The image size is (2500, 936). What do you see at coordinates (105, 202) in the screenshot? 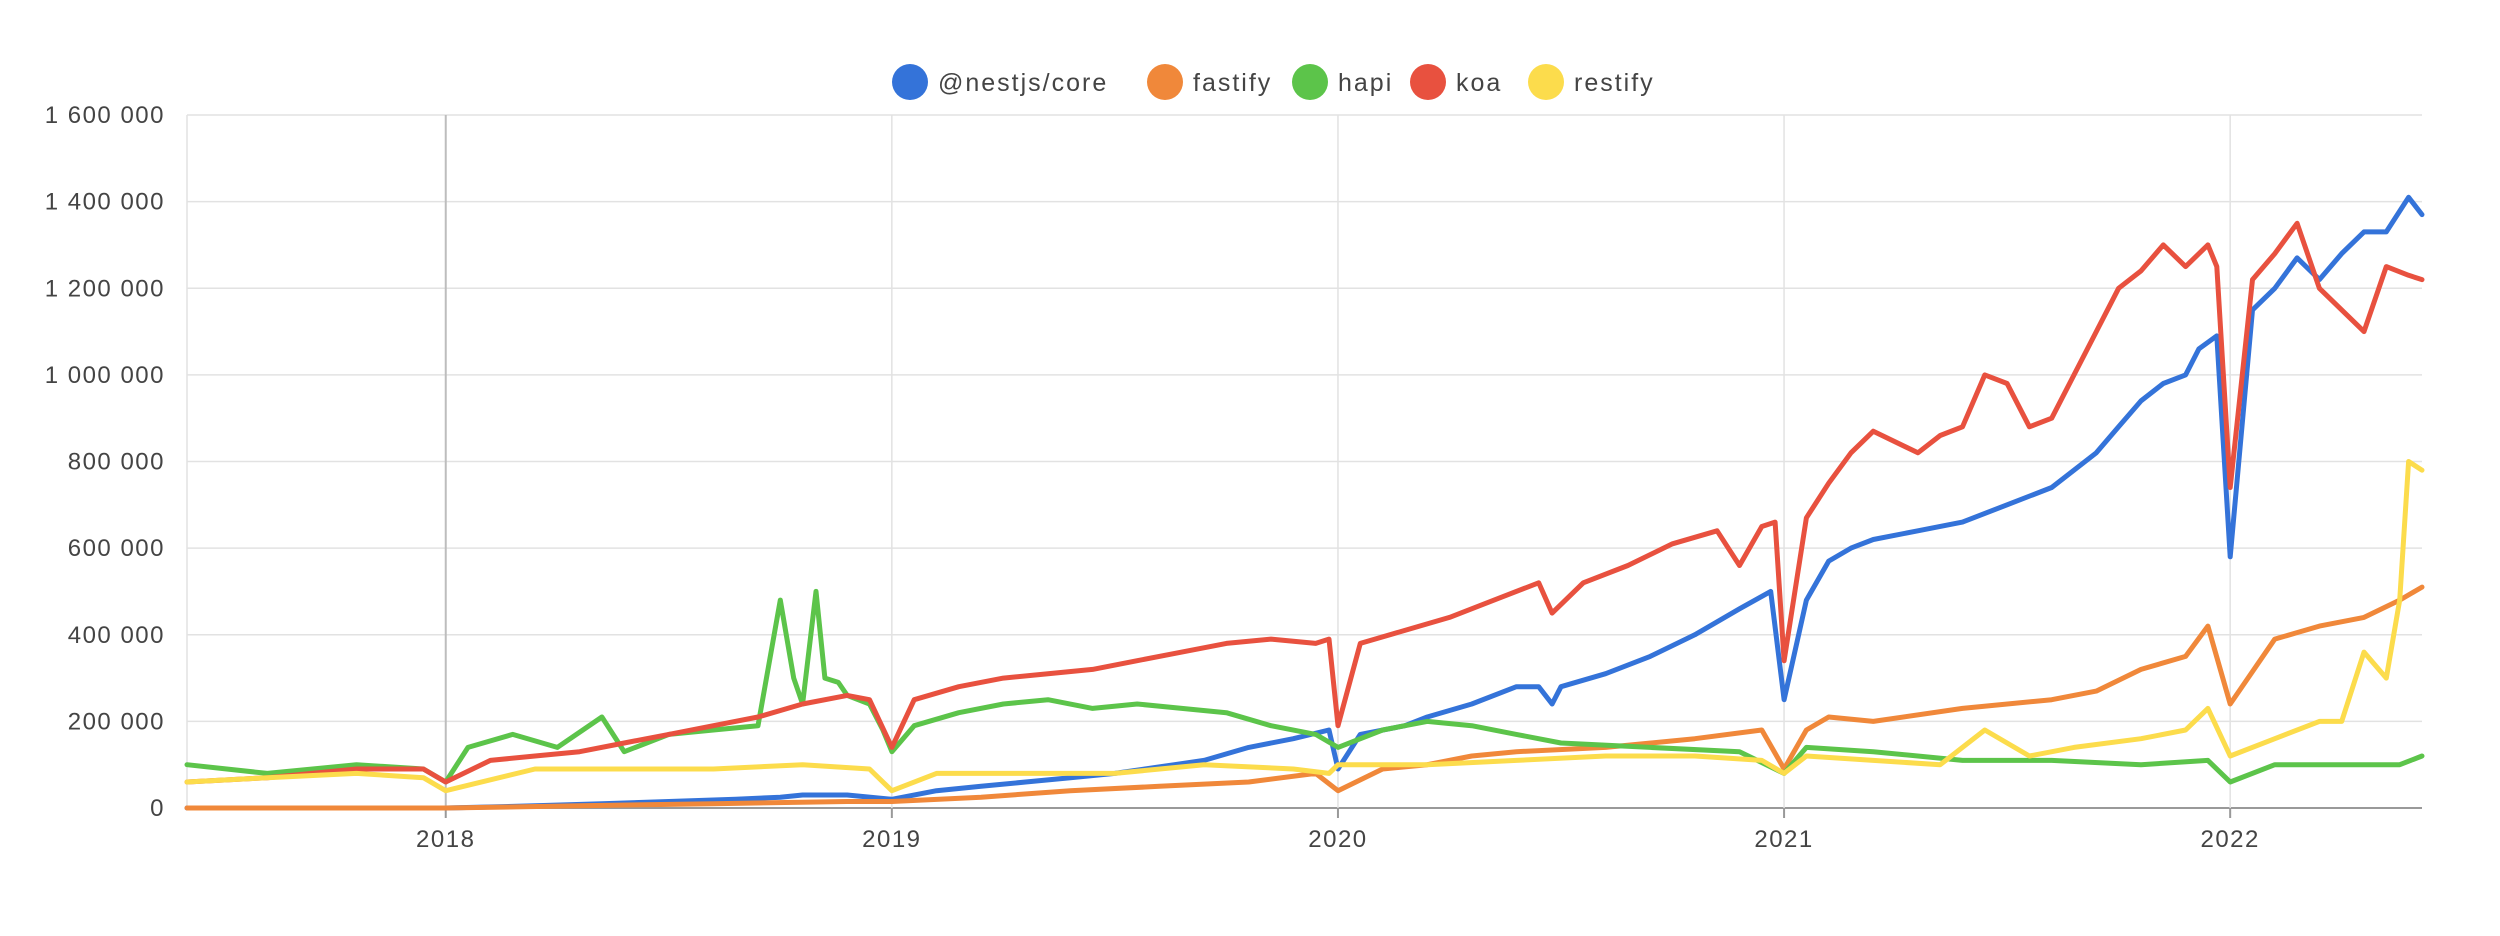
I see `y-tick-label: 1 400 000` at bounding box center [105, 202].